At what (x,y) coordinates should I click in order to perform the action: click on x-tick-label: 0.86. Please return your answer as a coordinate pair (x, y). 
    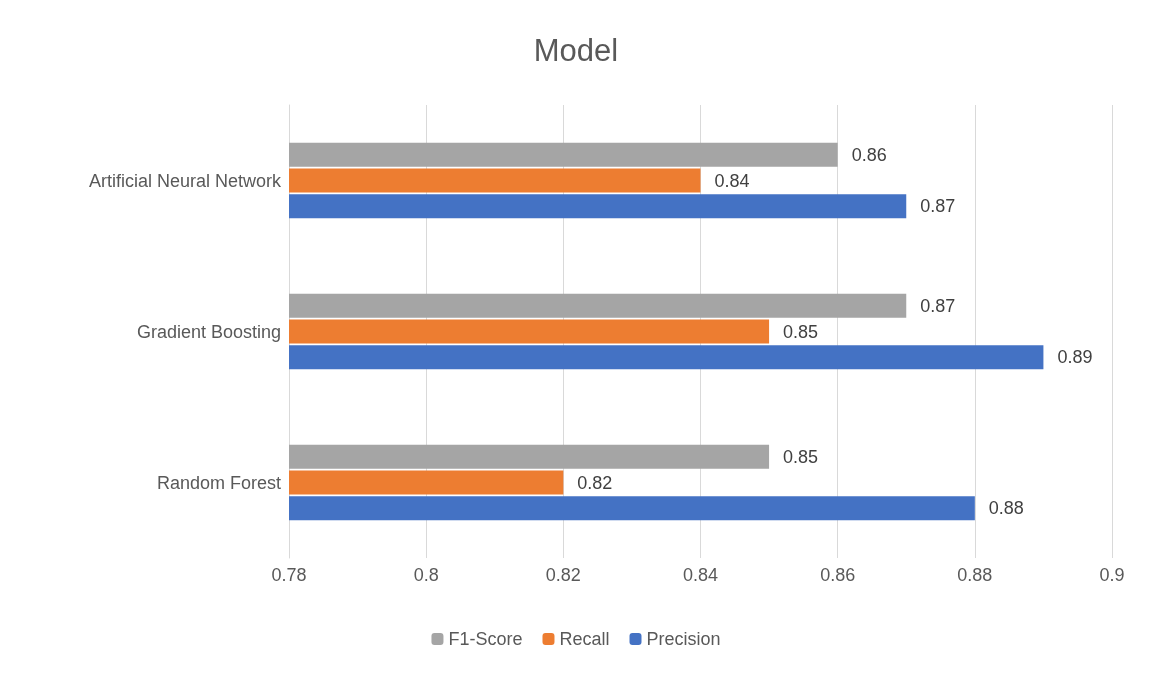
    Looking at the image, I should click on (838, 575).